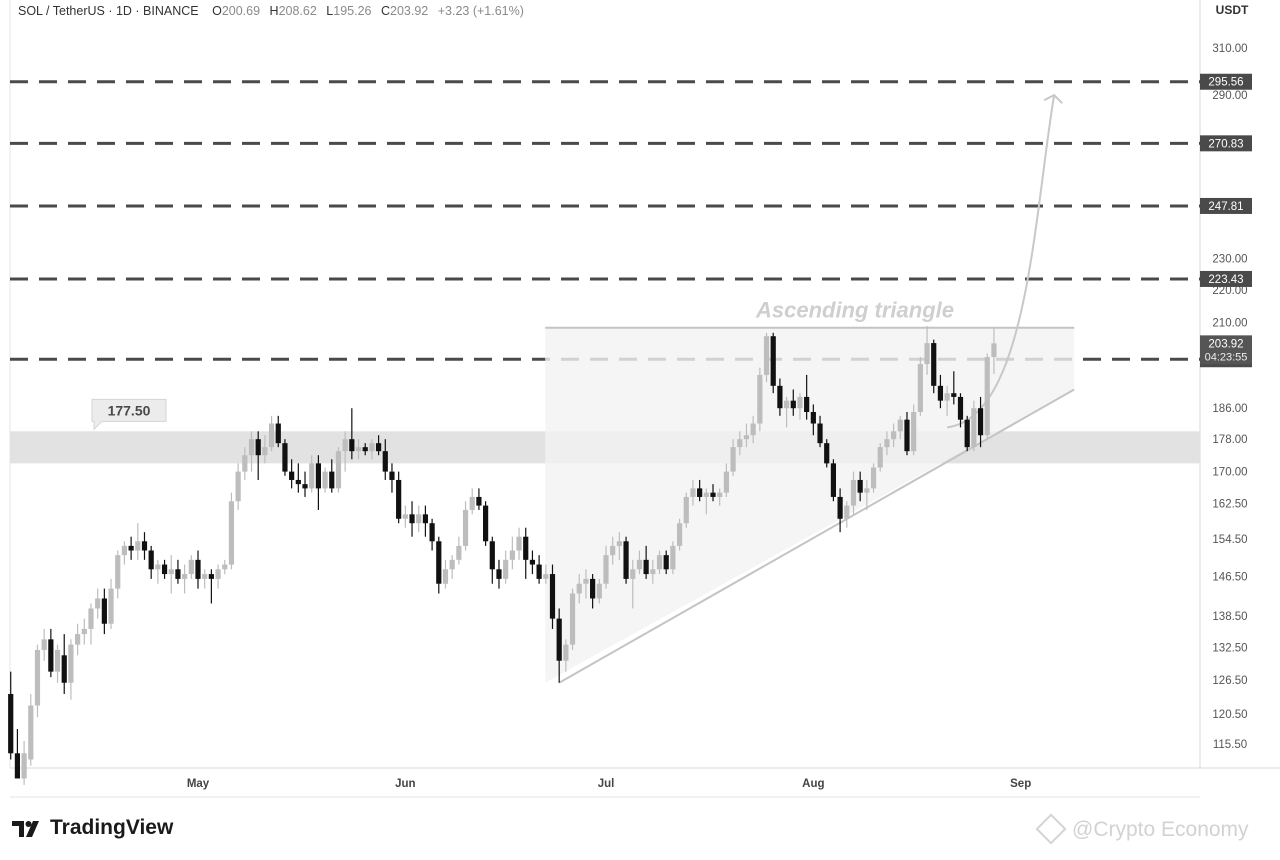 Image resolution: width=1280 pixels, height=860 pixels. I want to click on exchange-logo-icon, so click(1051, 829).